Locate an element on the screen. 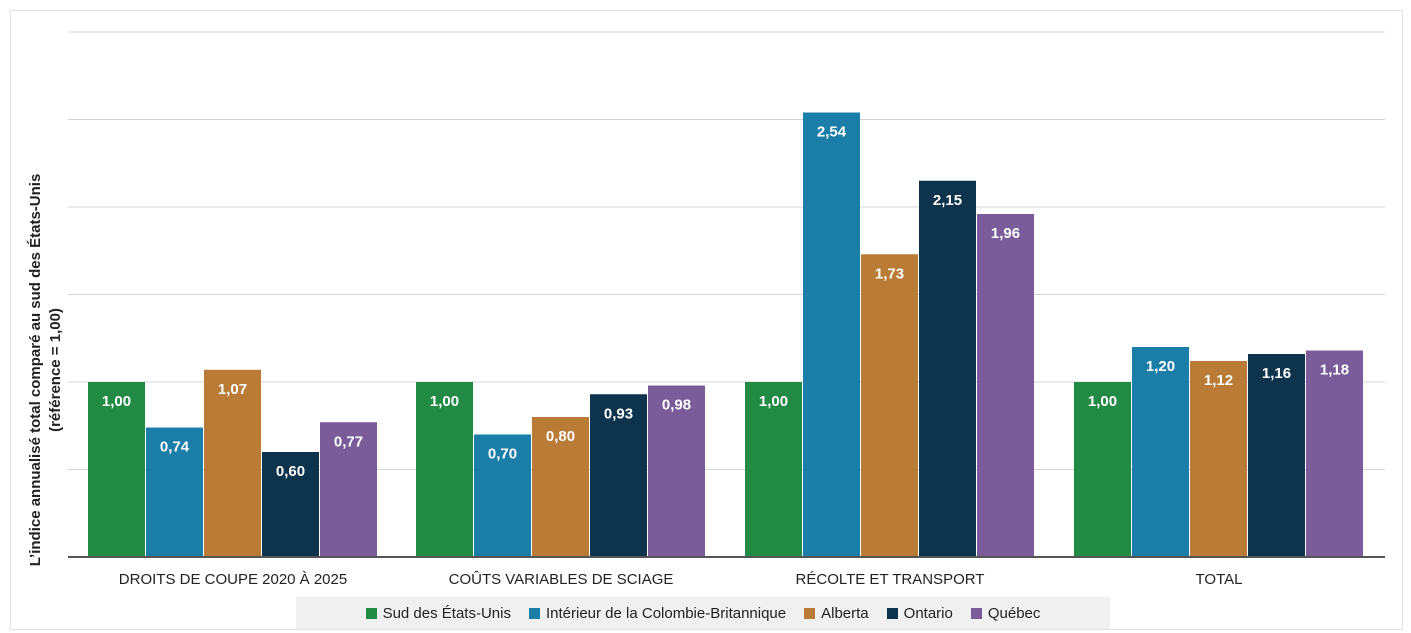 The height and width of the screenshot is (633, 1411). data-label: 1,12 is located at coordinates (1218, 380).